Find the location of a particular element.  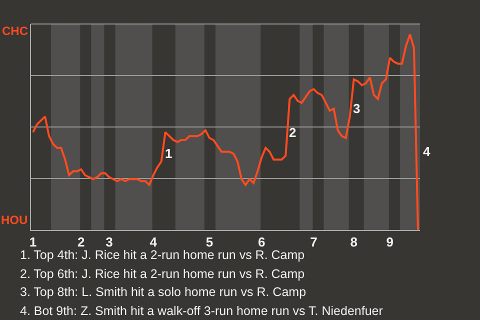

x-tick-label: 9 is located at coordinates (390, 242).